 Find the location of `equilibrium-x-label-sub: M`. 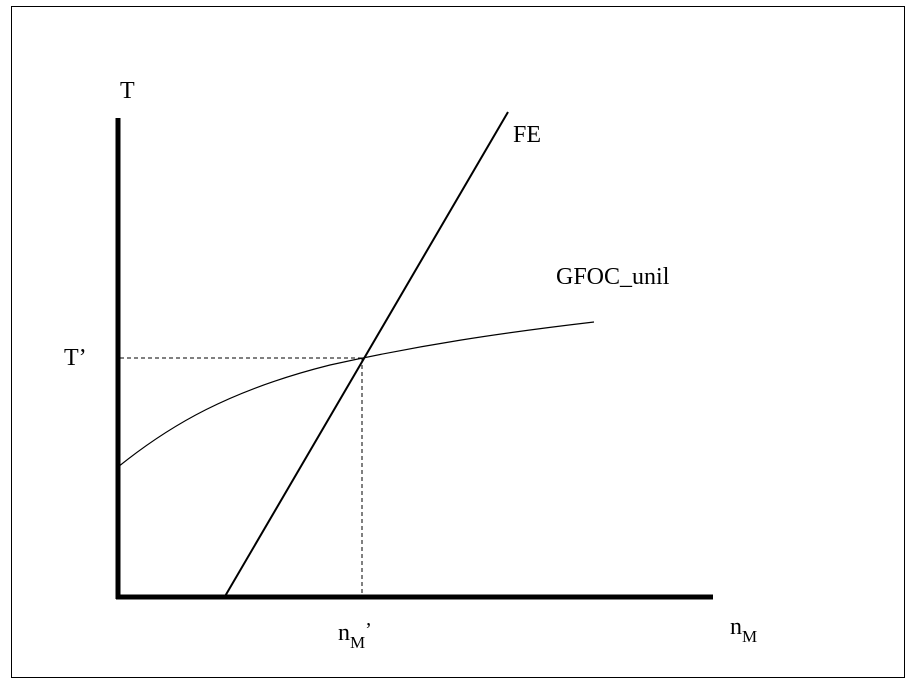

equilibrium-x-label-sub: M is located at coordinates (357, 642).